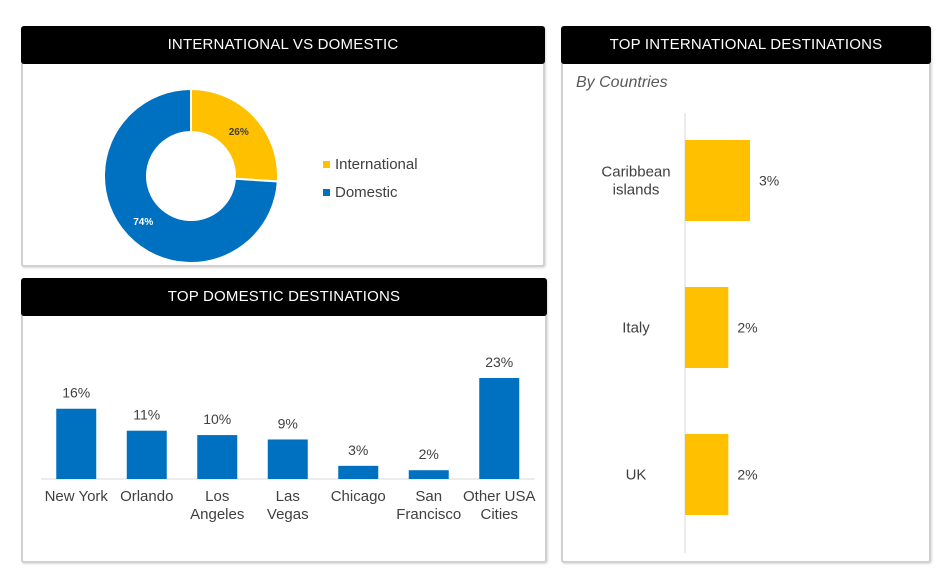 The height and width of the screenshot is (576, 938). Describe the element at coordinates (635, 172) in the screenshot. I see `y-tick-label: Caribbean` at that location.